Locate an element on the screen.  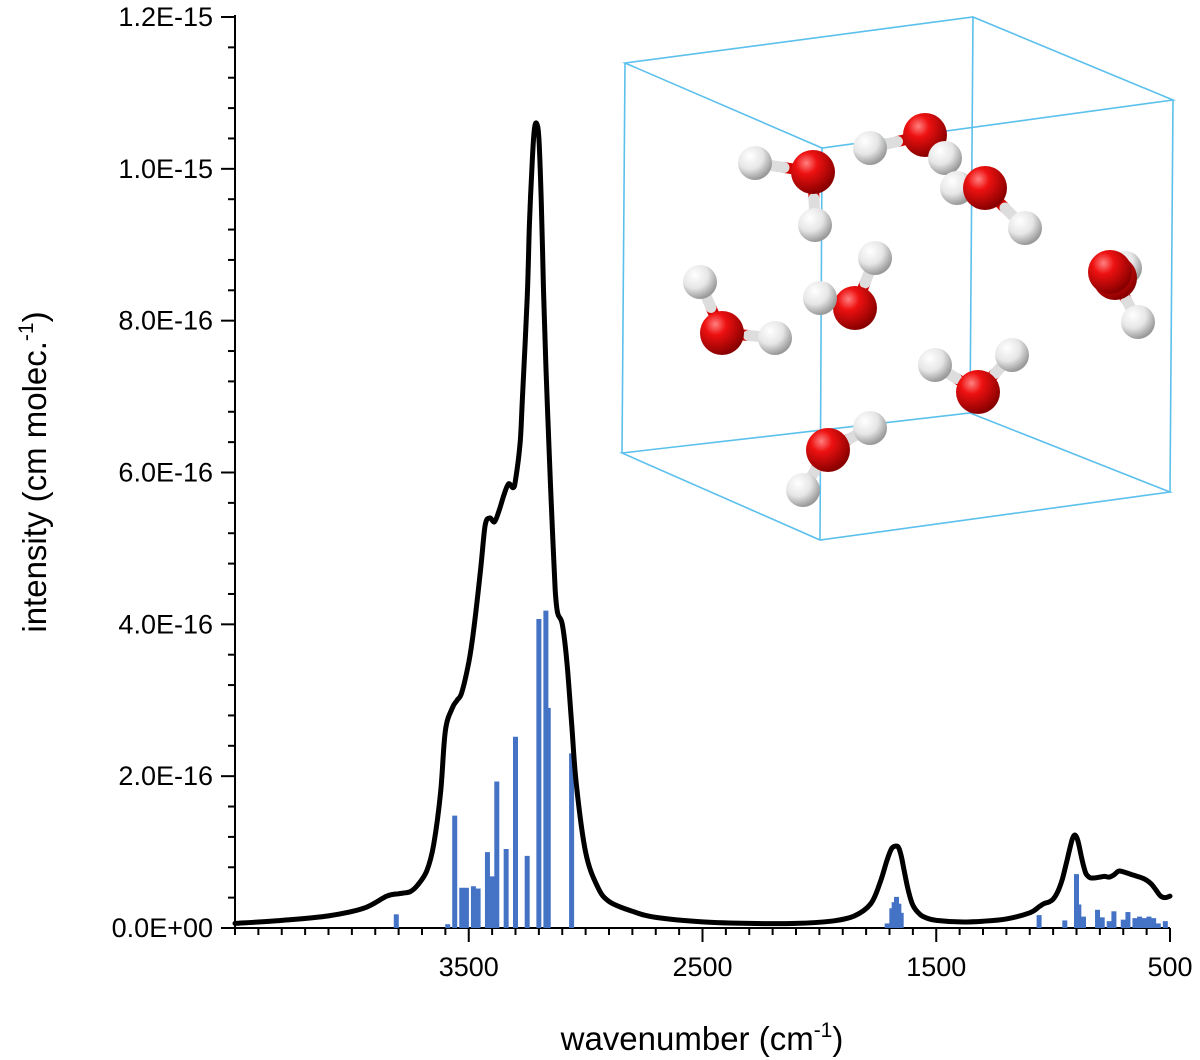
x-tick-label: 500 is located at coordinates (1169, 967).